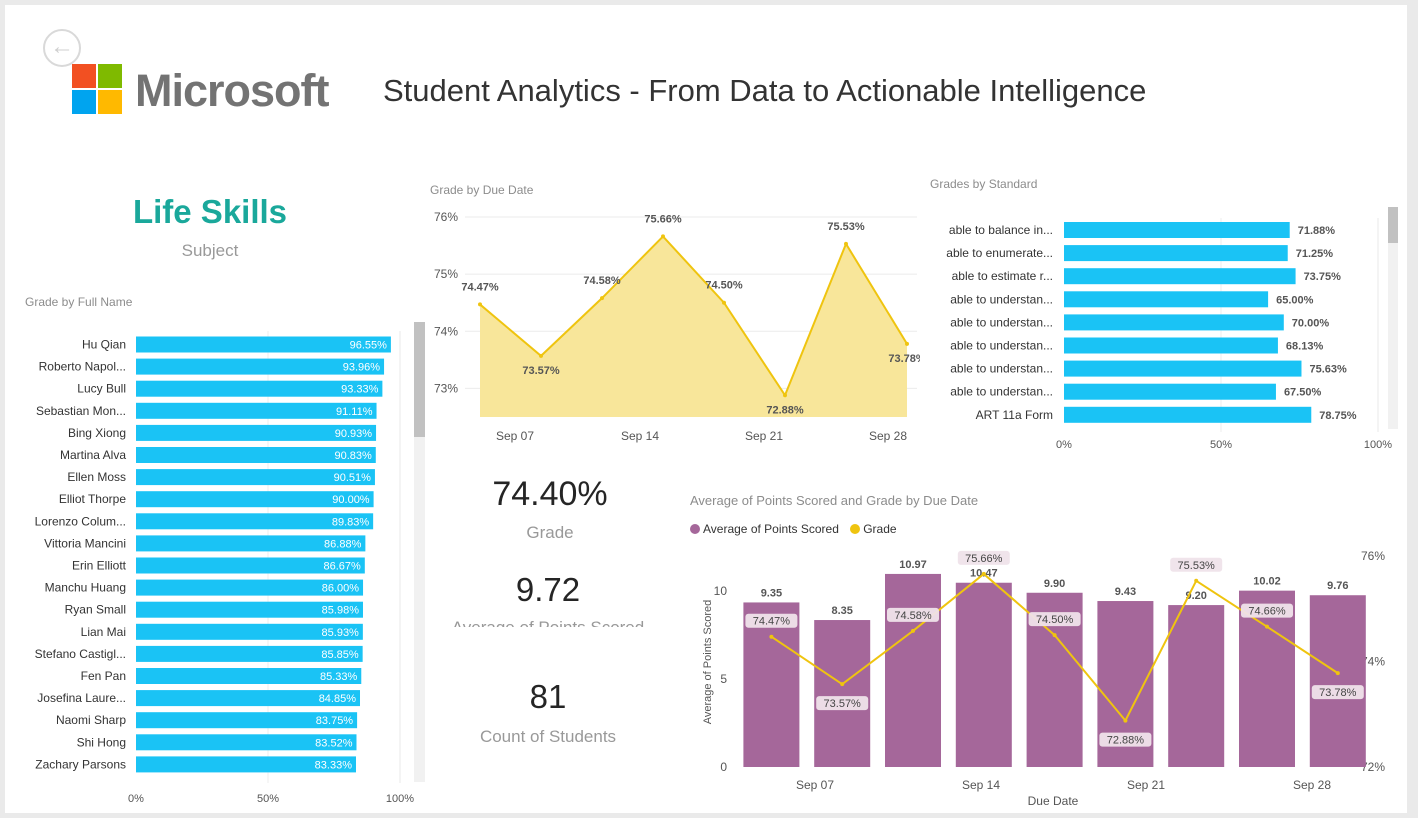 Image resolution: width=1418 pixels, height=818 pixels. I want to click on logo-green-square, so click(110, 76).